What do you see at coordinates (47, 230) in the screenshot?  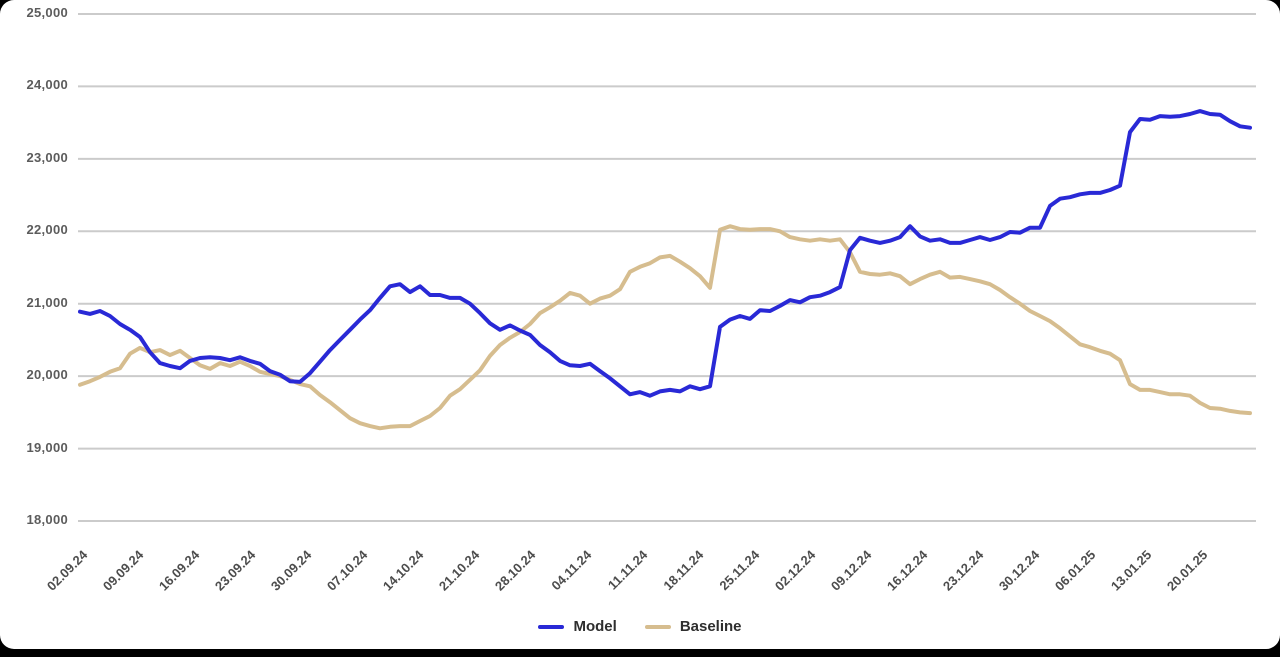 I see `y-axis-label: 22,000` at bounding box center [47, 230].